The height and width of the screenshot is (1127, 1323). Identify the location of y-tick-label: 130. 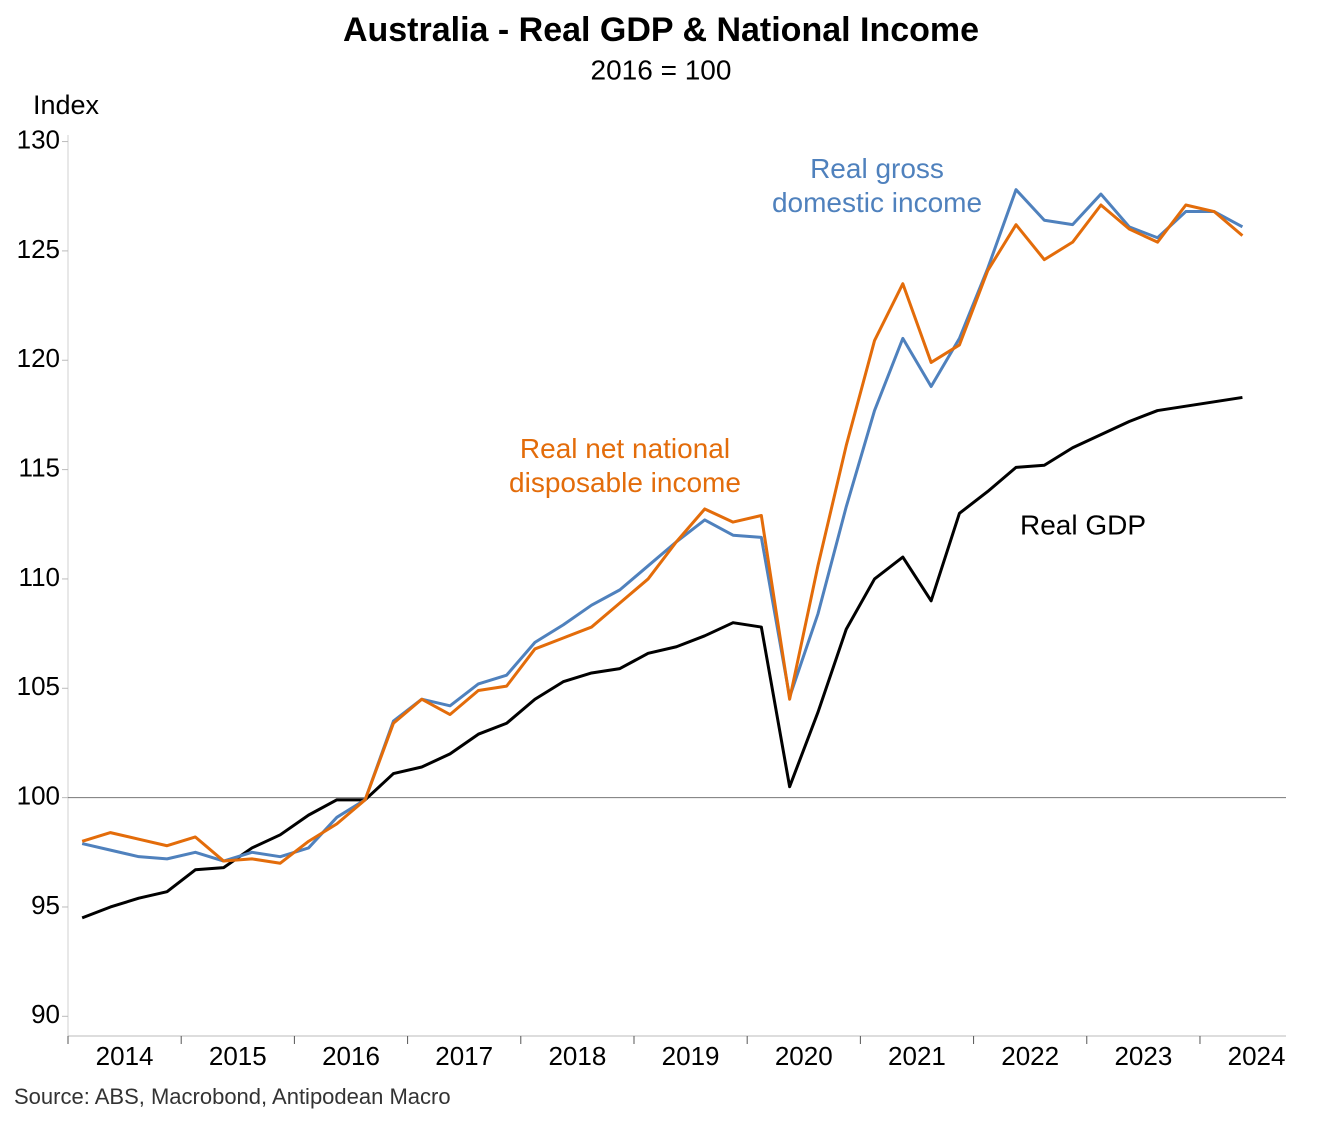
(38, 139).